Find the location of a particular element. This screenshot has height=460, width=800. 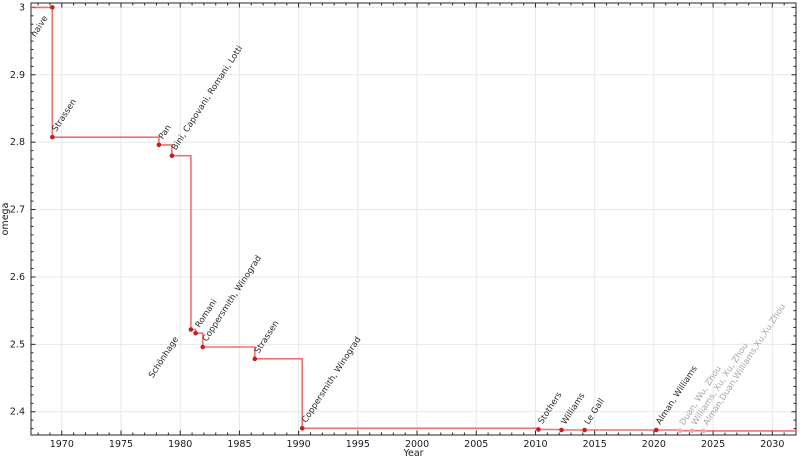

x-tick-label: 2010 is located at coordinates (535, 444).